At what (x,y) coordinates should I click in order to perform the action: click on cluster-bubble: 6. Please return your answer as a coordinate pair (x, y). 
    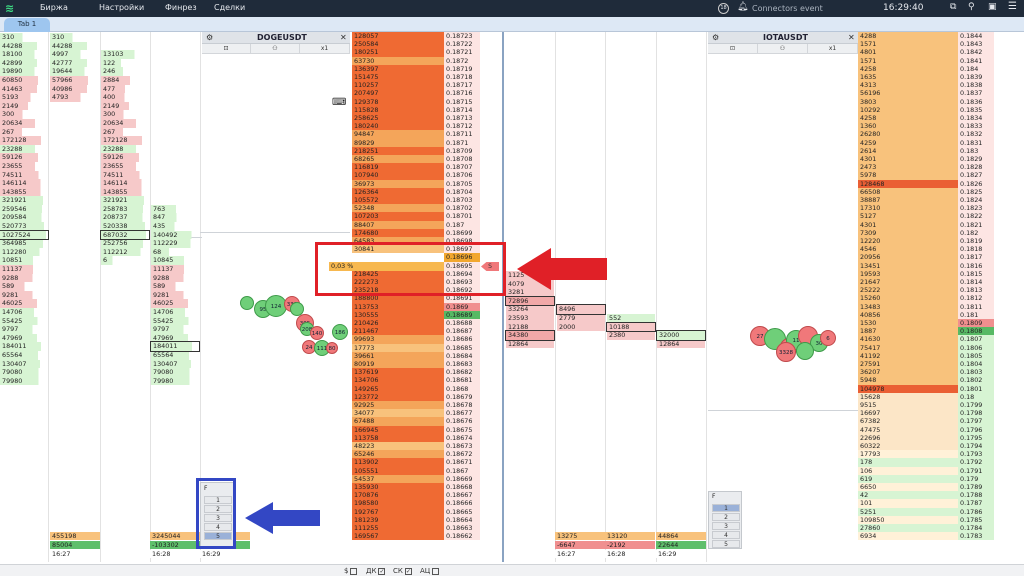
    Looking at the image, I should click on (828, 338).